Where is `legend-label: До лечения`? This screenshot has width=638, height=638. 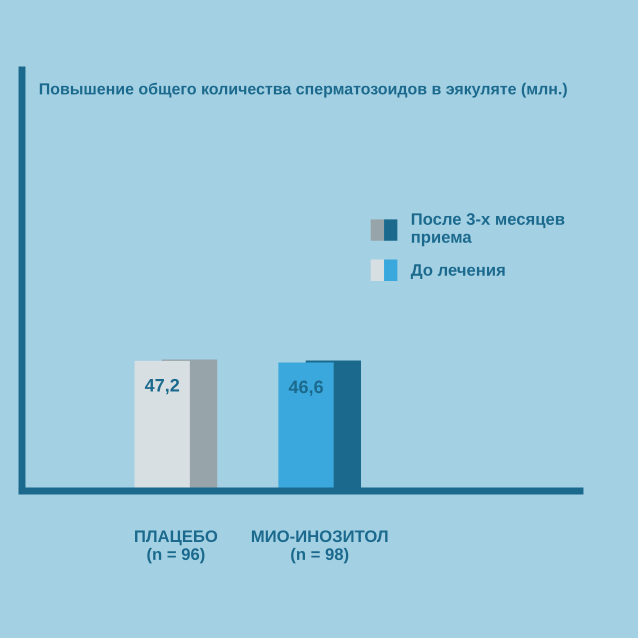
legend-label: До лечения is located at coordinates (457, 272).